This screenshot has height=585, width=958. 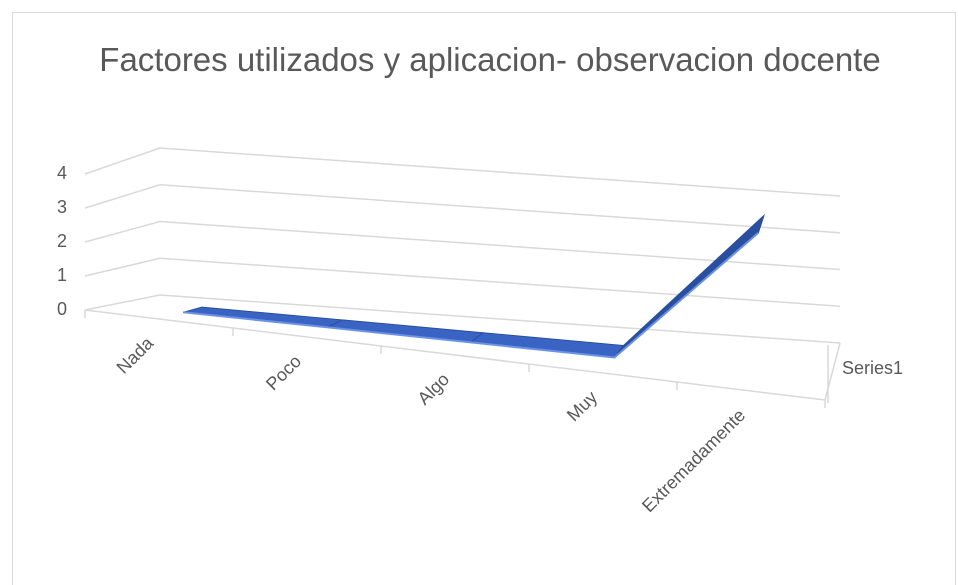 What do you see at coordinates (582, 406) in the screenshot?
I see `x-tick-label: Muy` at bounding box center [582, 406].